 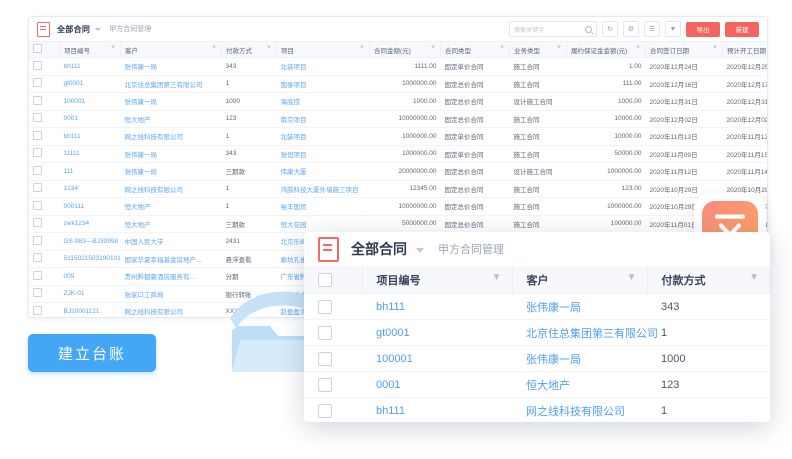 What do you see at coordinates (171, 50) in the screenshot?
I see `column-header-1: 客户 ▼` at bounding box center [171, 50].